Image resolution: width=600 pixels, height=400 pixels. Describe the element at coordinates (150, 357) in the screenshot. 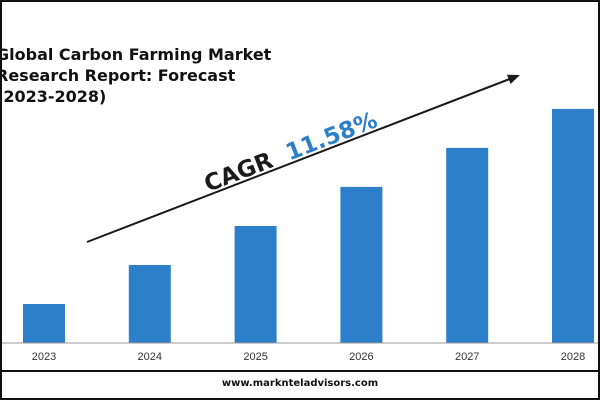

I see `x-tick-label-2024: 2024` at that location.